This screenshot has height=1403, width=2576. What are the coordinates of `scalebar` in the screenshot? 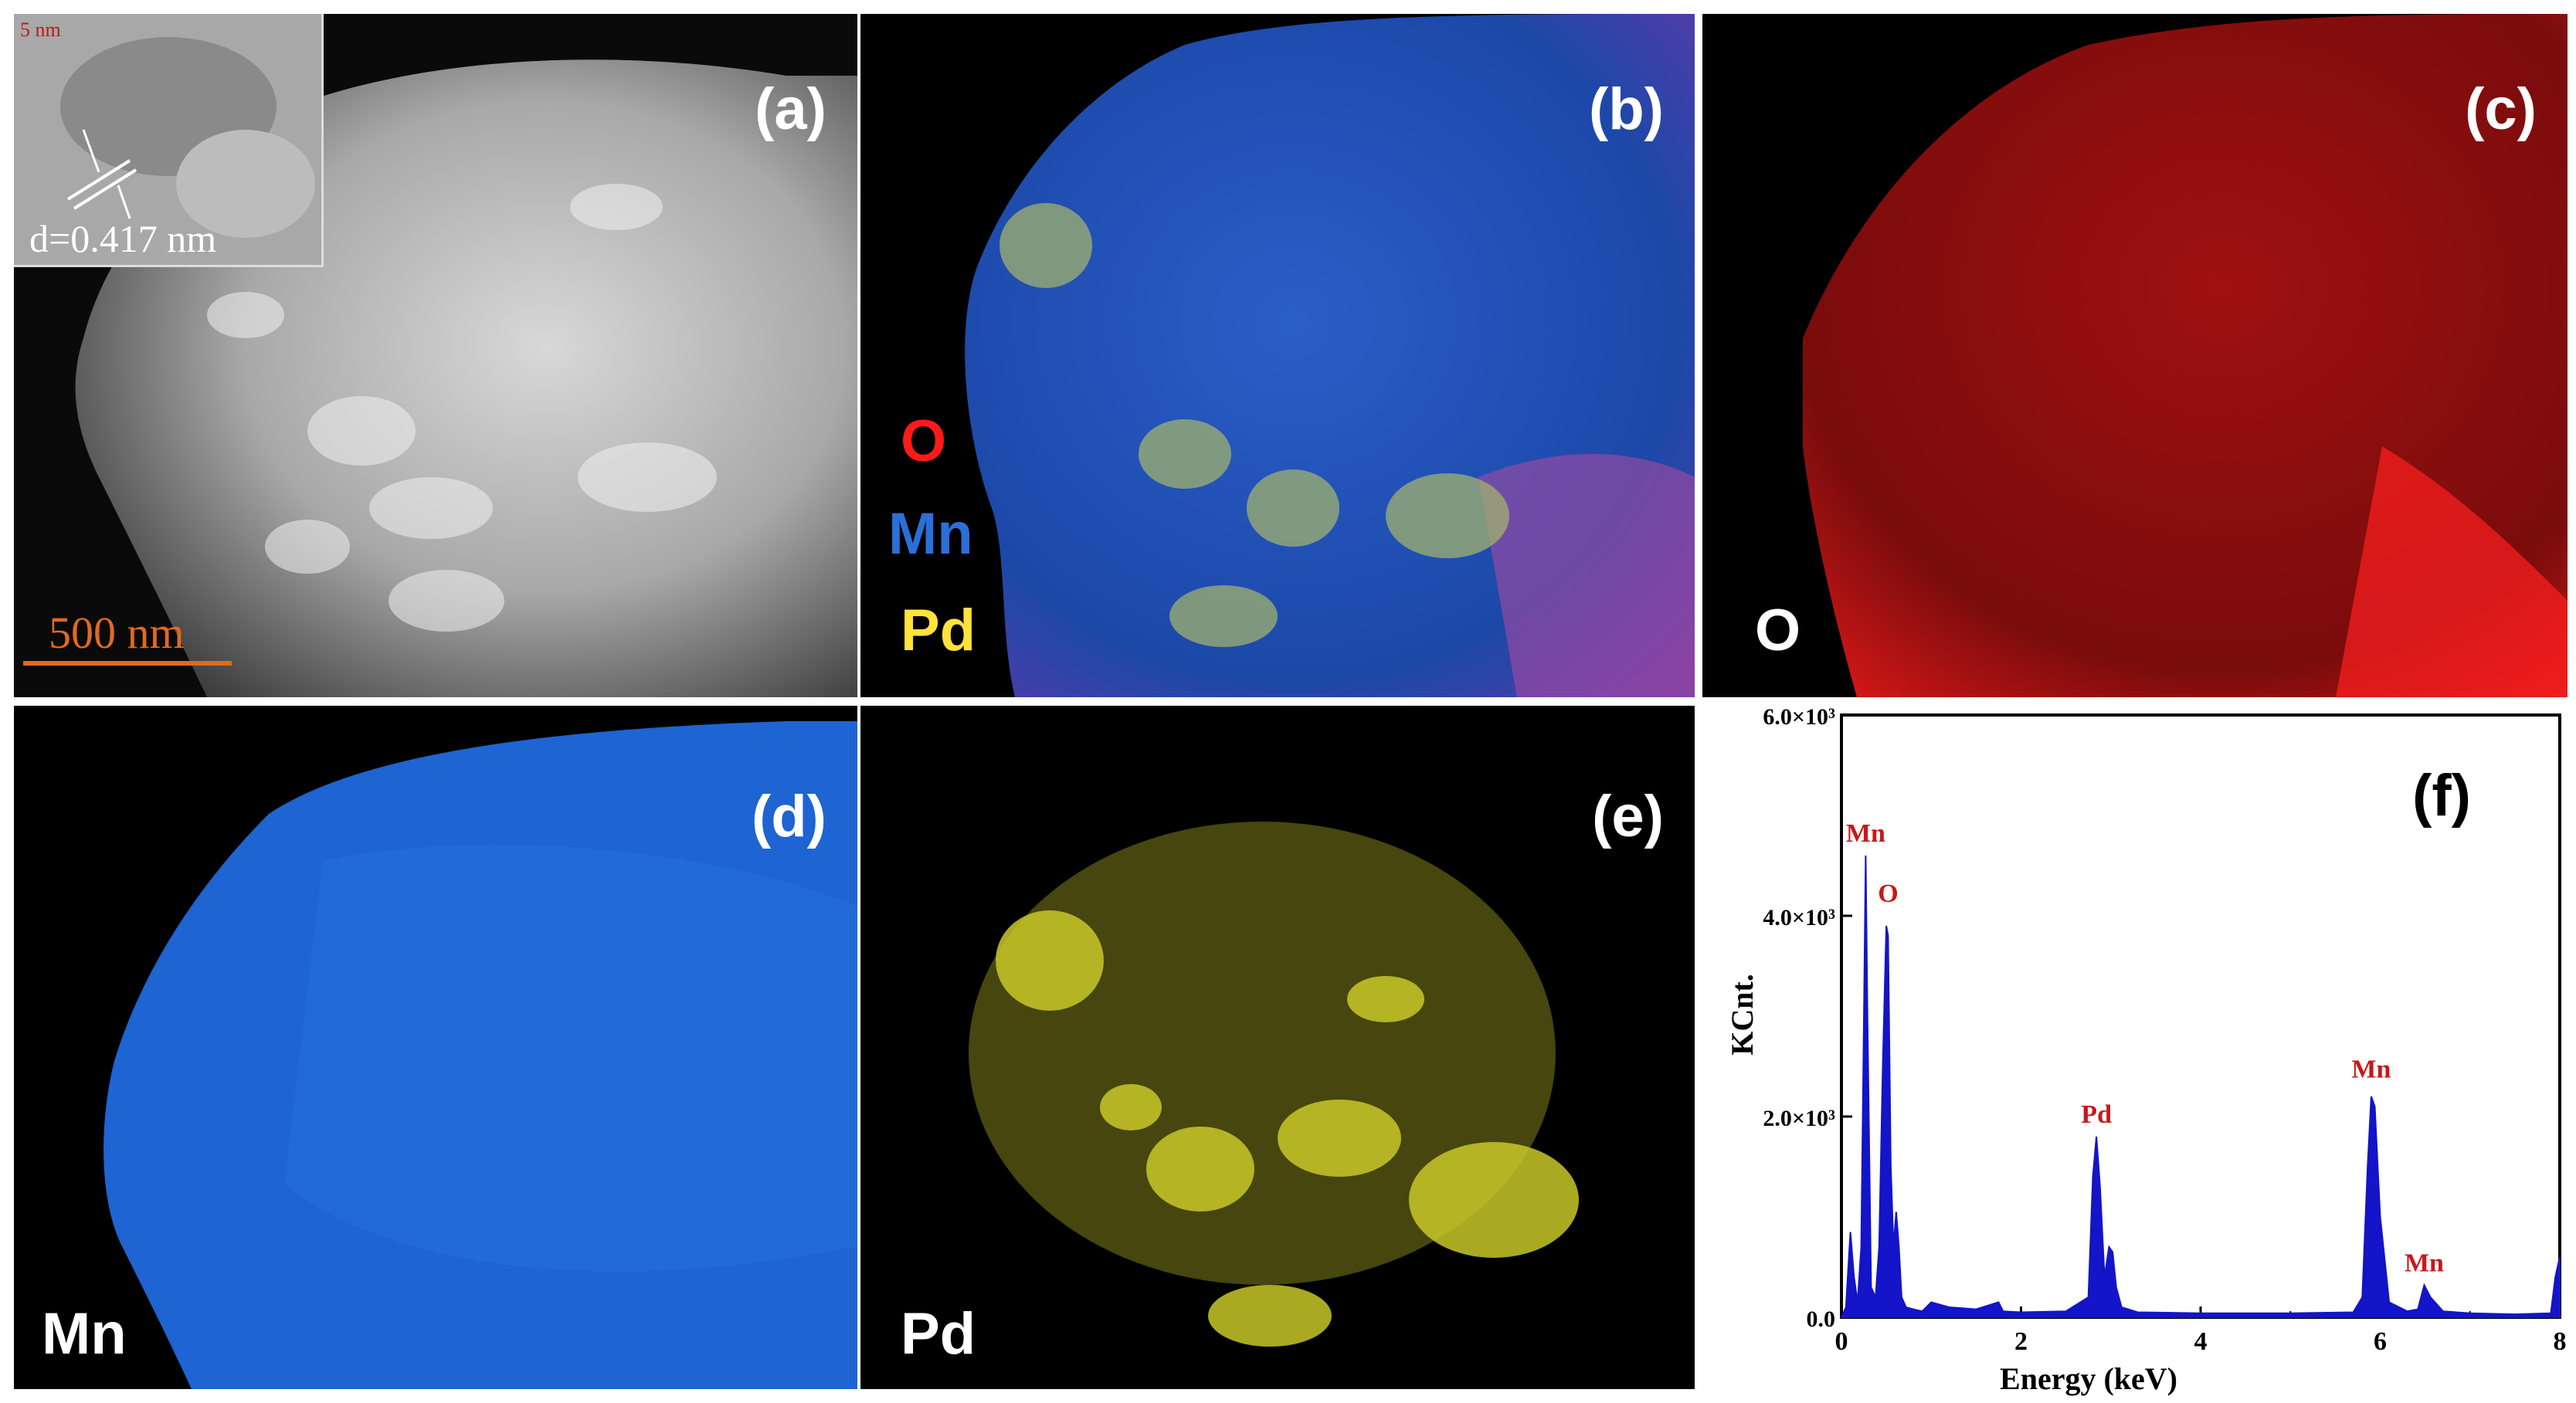 It's located at (128, 663).